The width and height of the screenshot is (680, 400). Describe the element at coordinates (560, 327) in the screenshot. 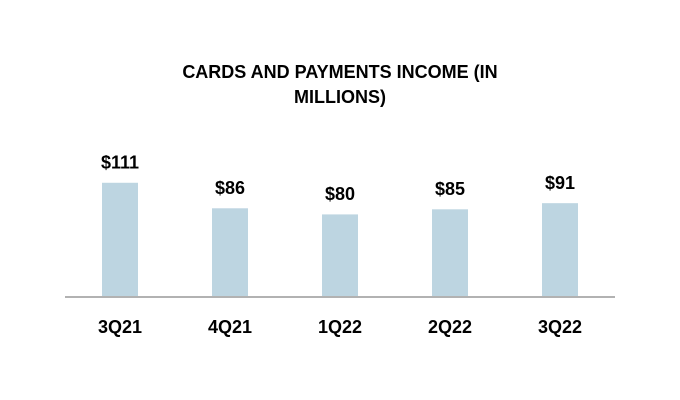

I see `x-tick-label: 3Q22` at that location.